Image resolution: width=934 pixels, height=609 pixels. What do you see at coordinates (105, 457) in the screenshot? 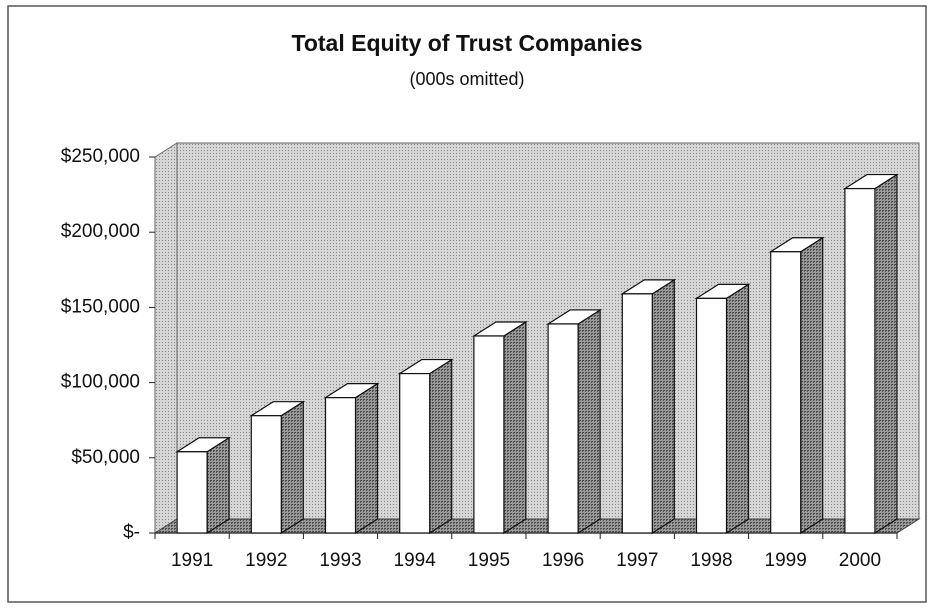
I see `y-tick-label: $50,000` at bounding box center [105, 457].